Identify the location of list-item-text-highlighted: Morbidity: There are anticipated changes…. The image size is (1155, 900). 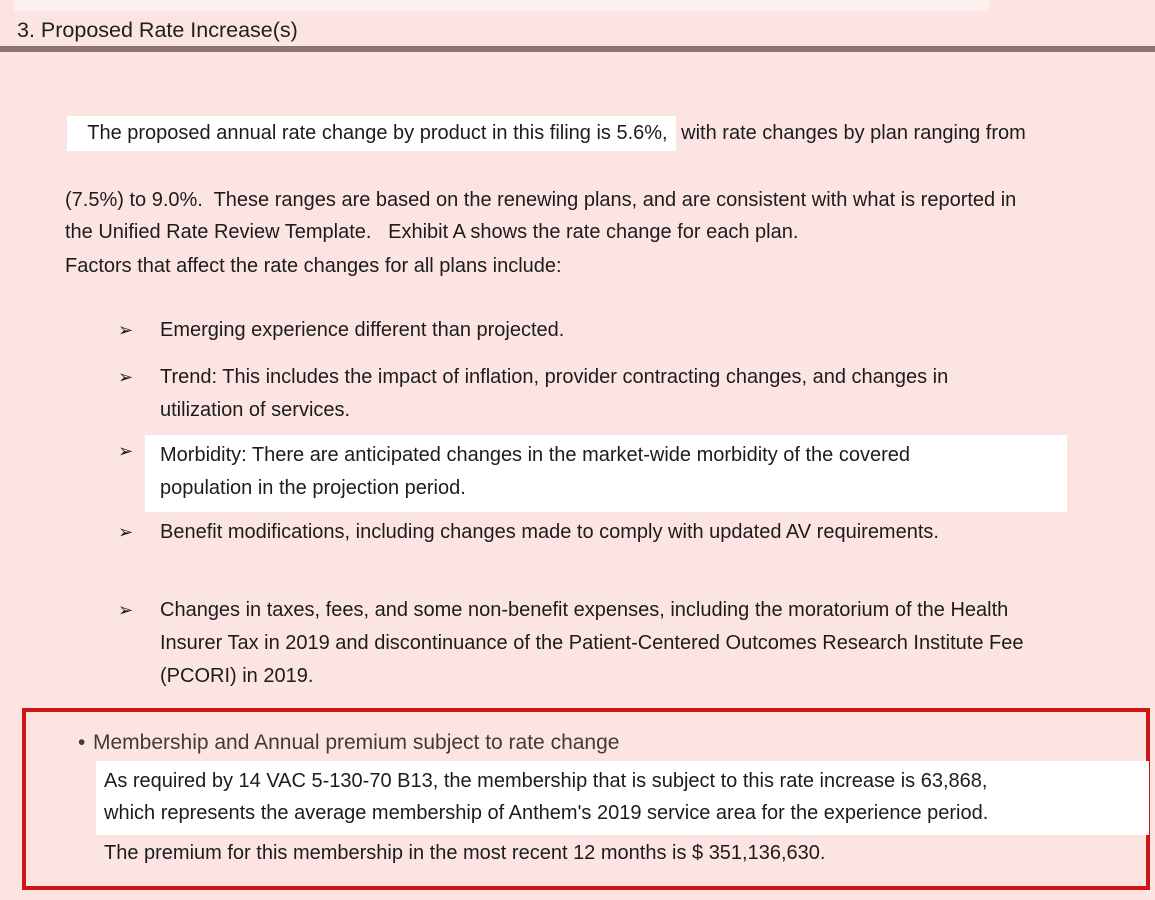
(606, 473).